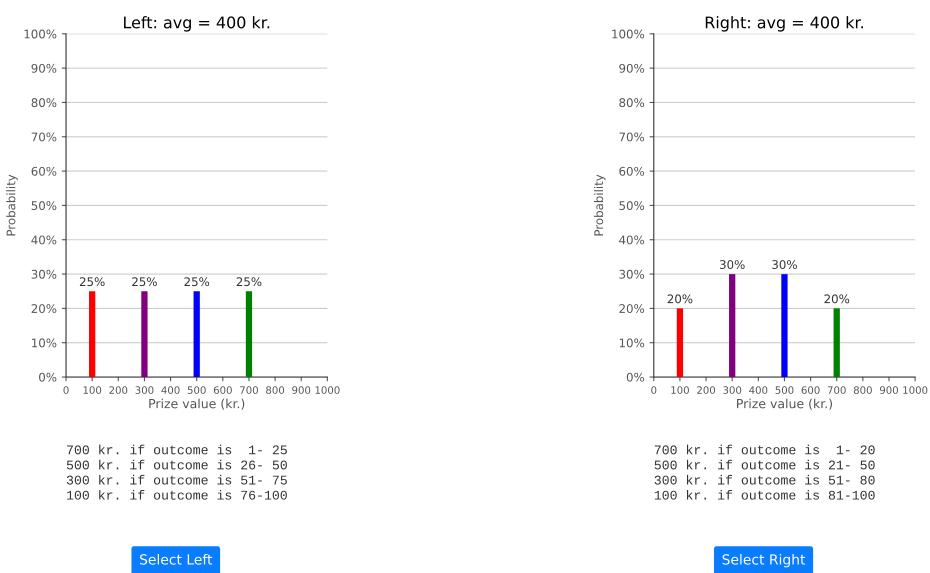 The width and height of the screenshot is (930, 573). What do you see at coordinates (176, 559) in the screenshot?
I see `text: Select Left` at bounding box center [176, 559].